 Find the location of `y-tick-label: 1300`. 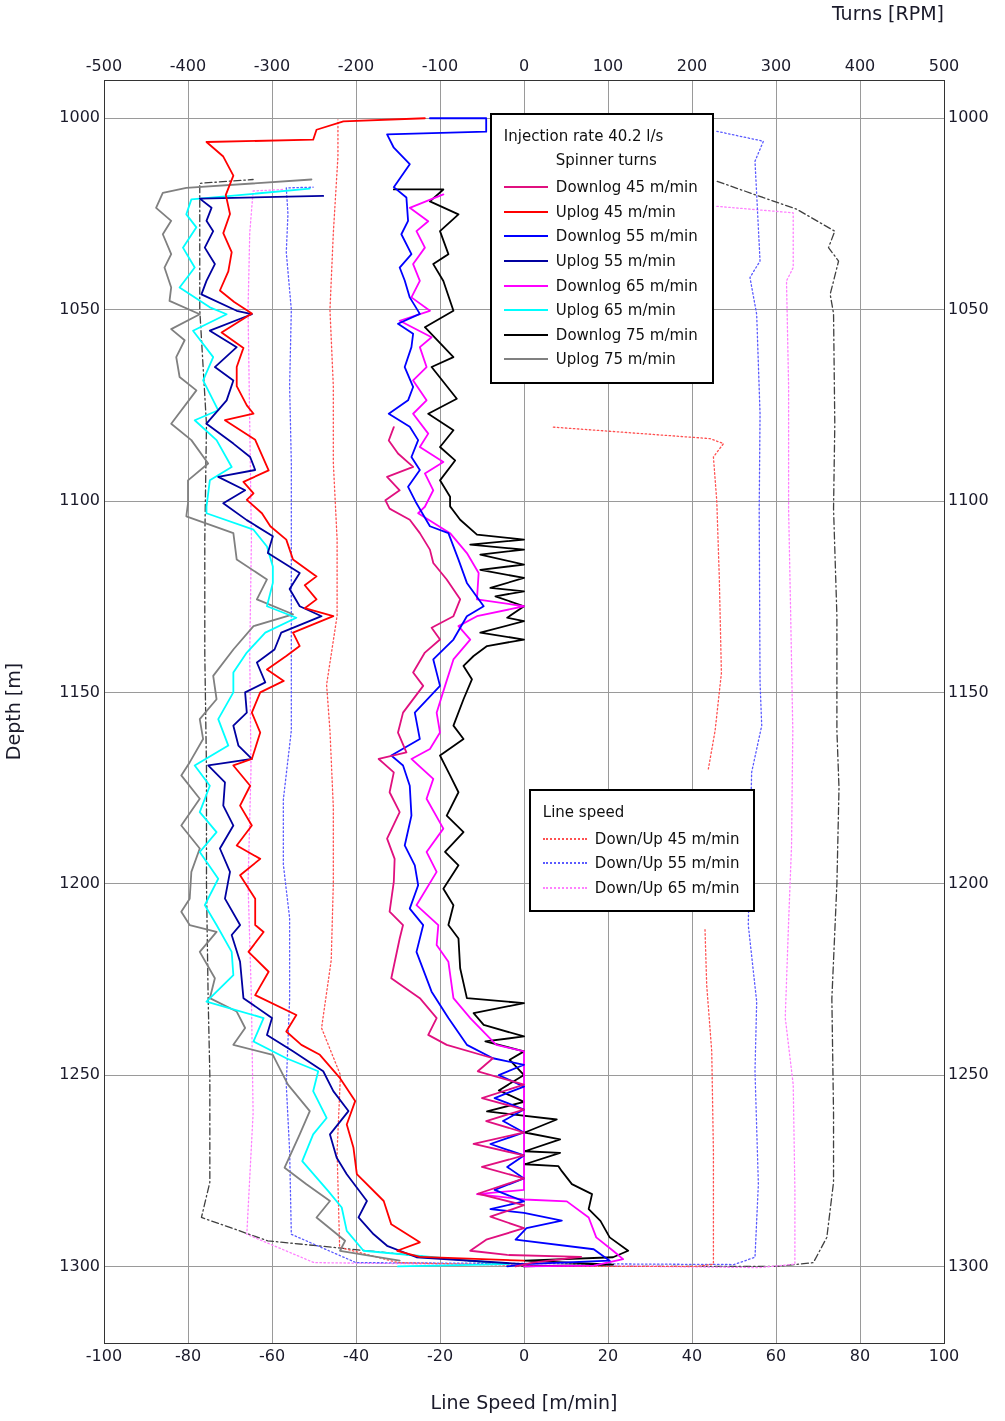

y-tick-label: 1300 is located at coordinates (79, 1265).